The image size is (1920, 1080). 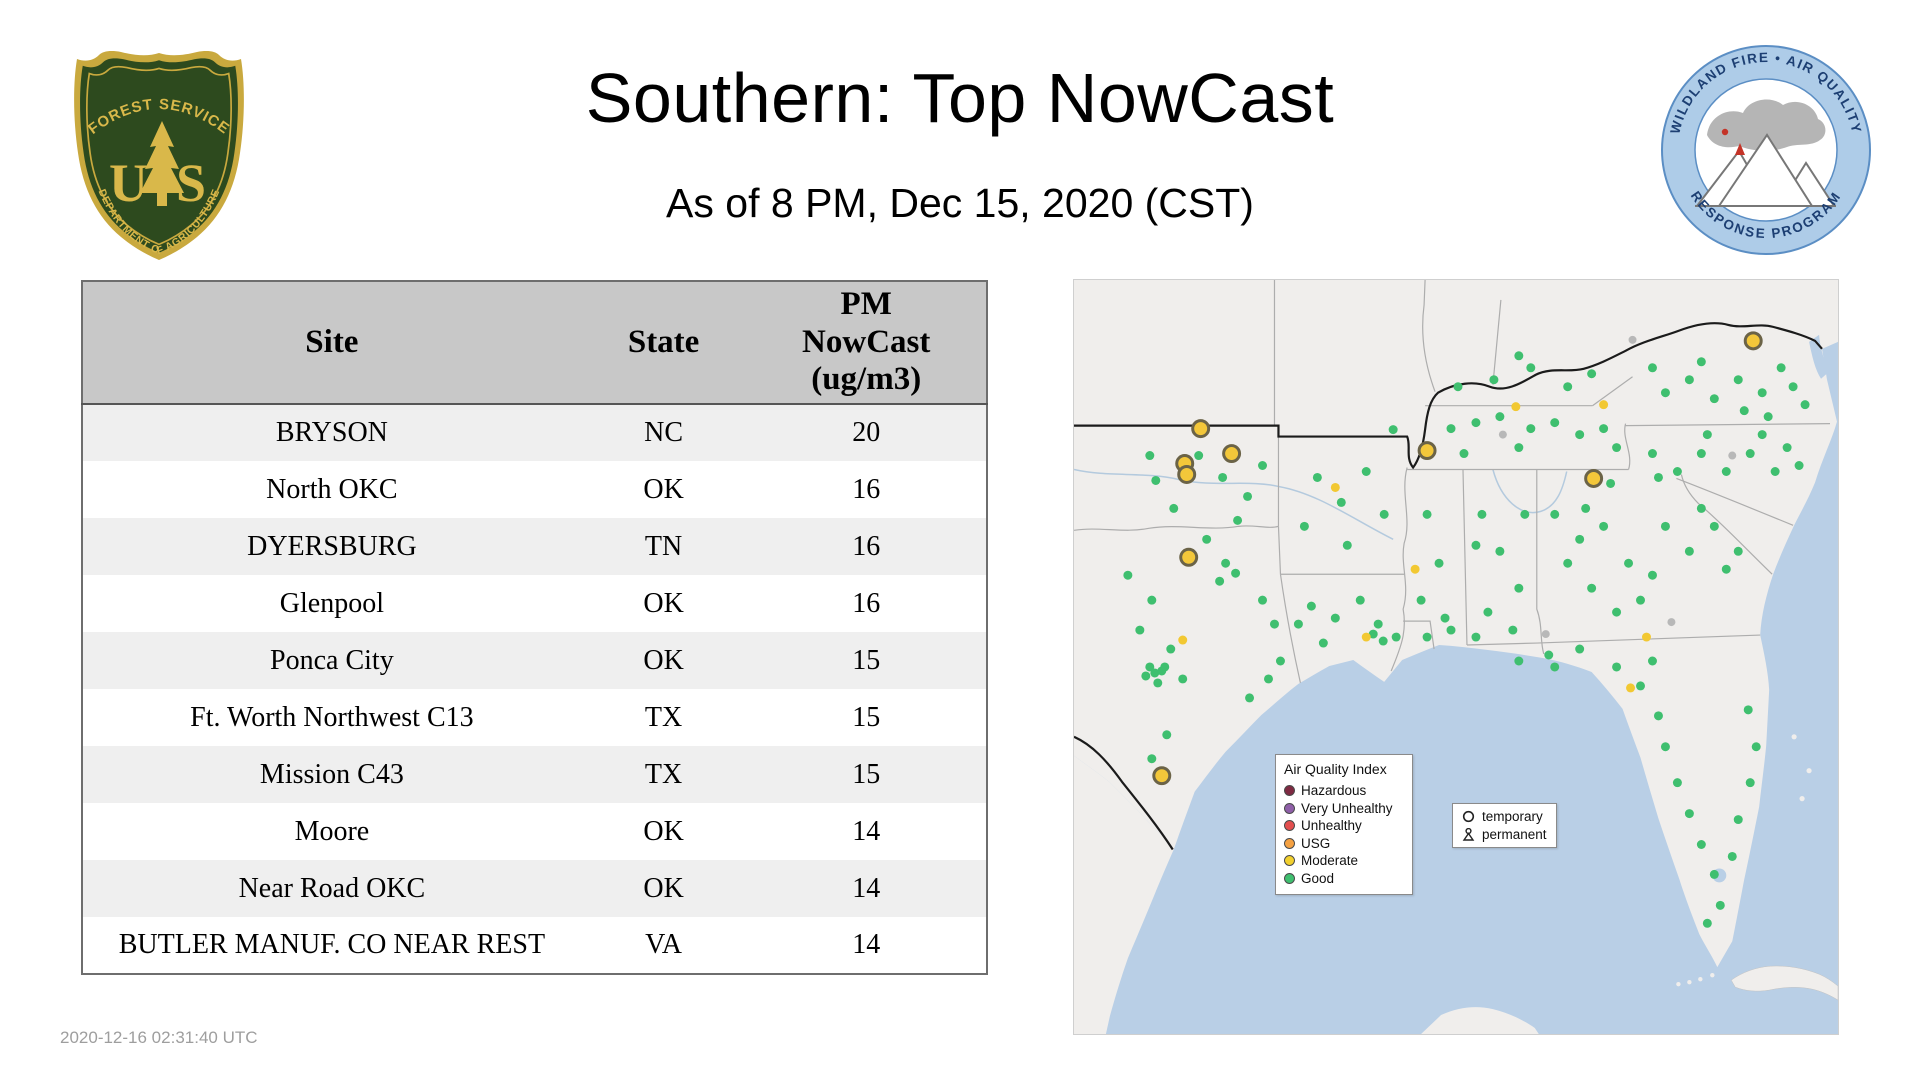 What do you see at coordinates (331, 603) in the screenshot?
I see `site-cell: Glenpool` at bounding box center [331, 603].